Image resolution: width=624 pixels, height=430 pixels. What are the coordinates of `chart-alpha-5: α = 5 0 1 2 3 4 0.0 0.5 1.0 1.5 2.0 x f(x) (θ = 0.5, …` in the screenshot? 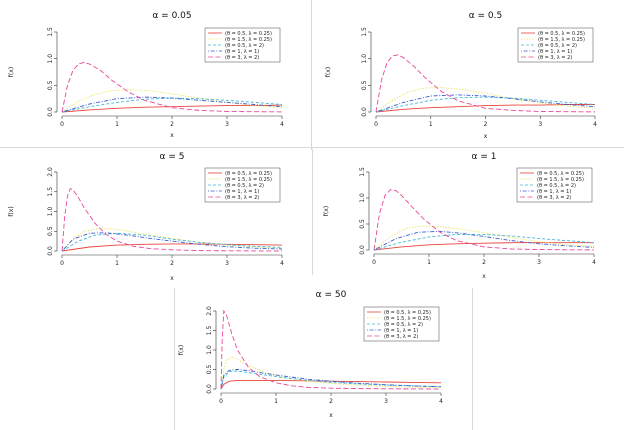 It's located at (146, 217).